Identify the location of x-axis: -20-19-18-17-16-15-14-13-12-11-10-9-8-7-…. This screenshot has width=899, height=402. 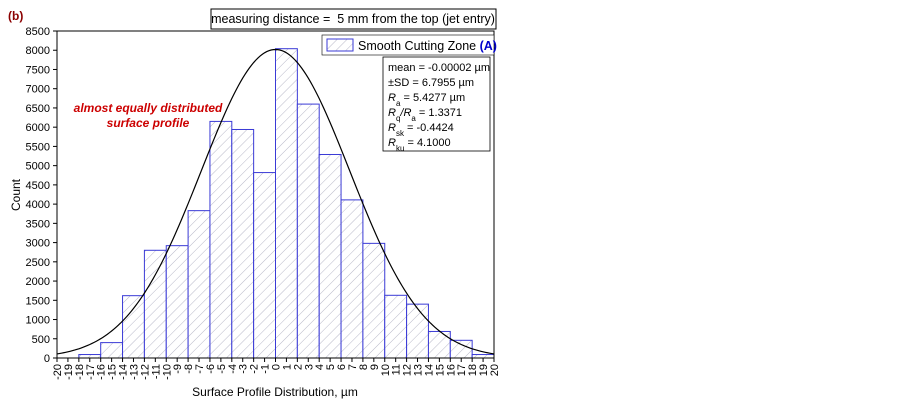
(276, 369).